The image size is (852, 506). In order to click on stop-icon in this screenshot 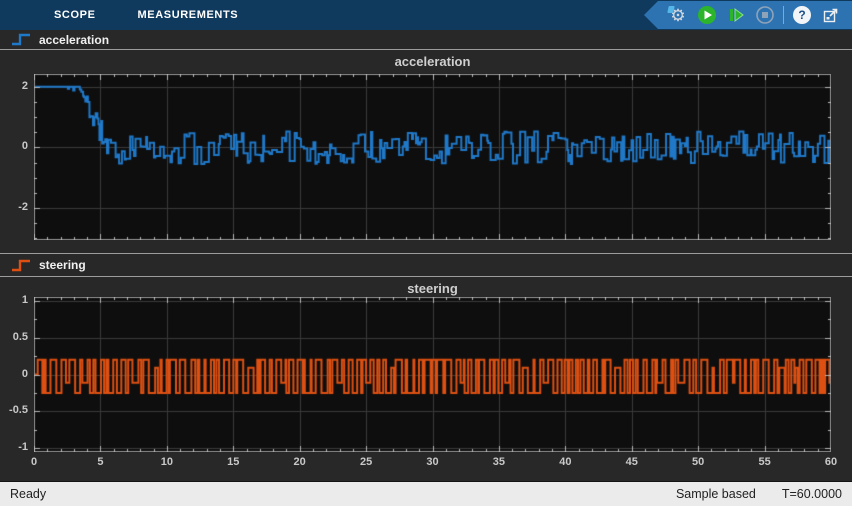, I will do `click(765, 15)`.